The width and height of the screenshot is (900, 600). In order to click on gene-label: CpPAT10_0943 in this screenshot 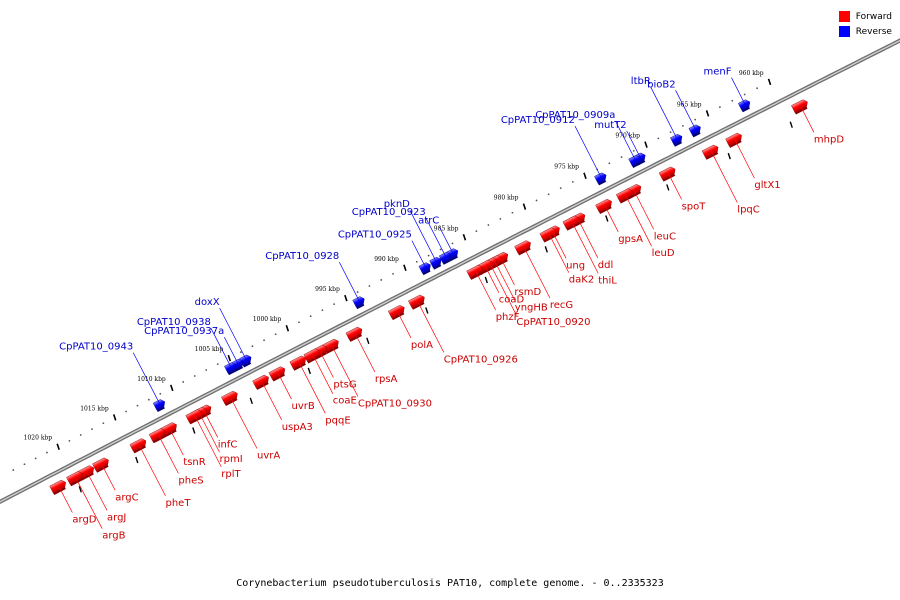, I will do `click(96, 347)`.